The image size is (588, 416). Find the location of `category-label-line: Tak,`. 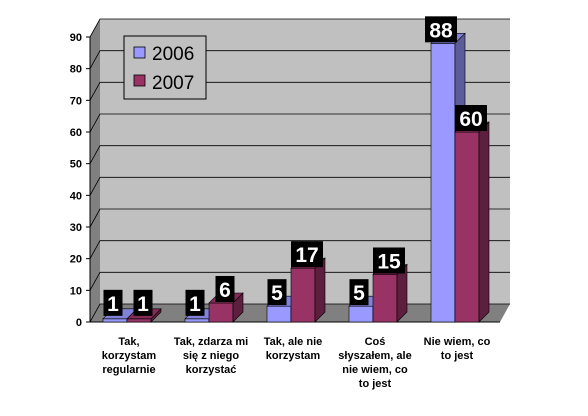

category-label-line: Tak, is located at coordinates (128, 342).